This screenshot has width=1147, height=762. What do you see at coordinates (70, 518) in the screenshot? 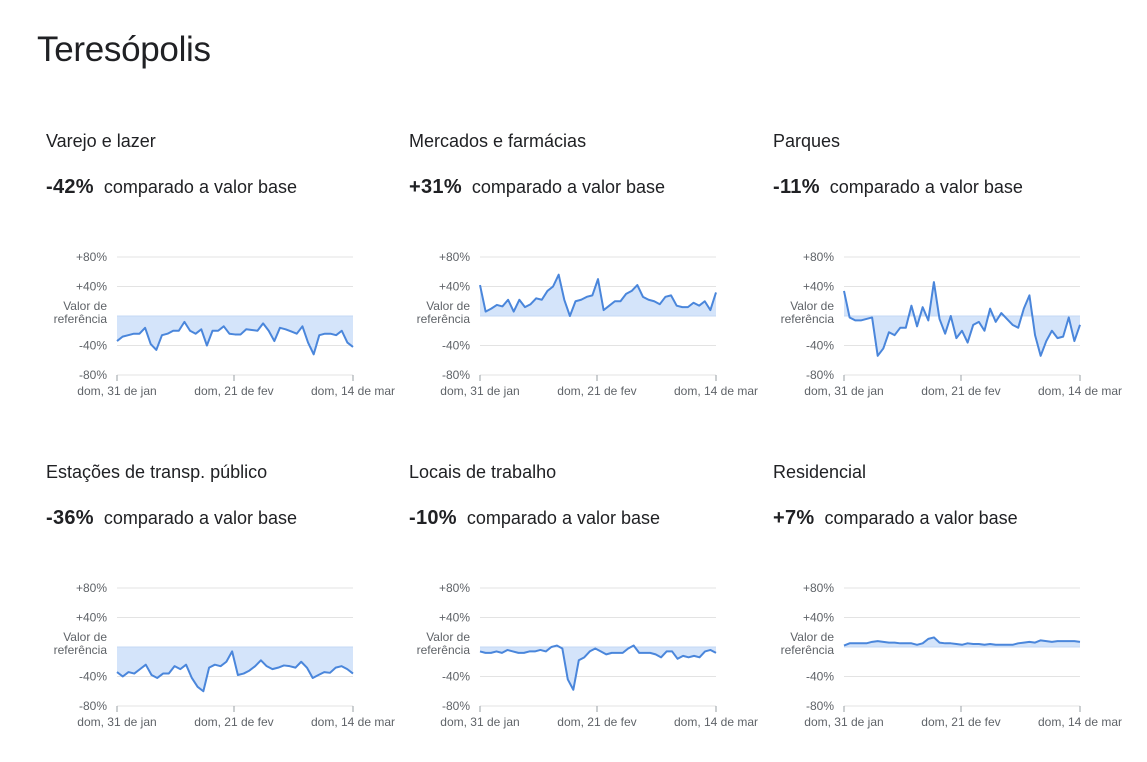
I see `change-value: -36%` at bounding box center [70, 518].